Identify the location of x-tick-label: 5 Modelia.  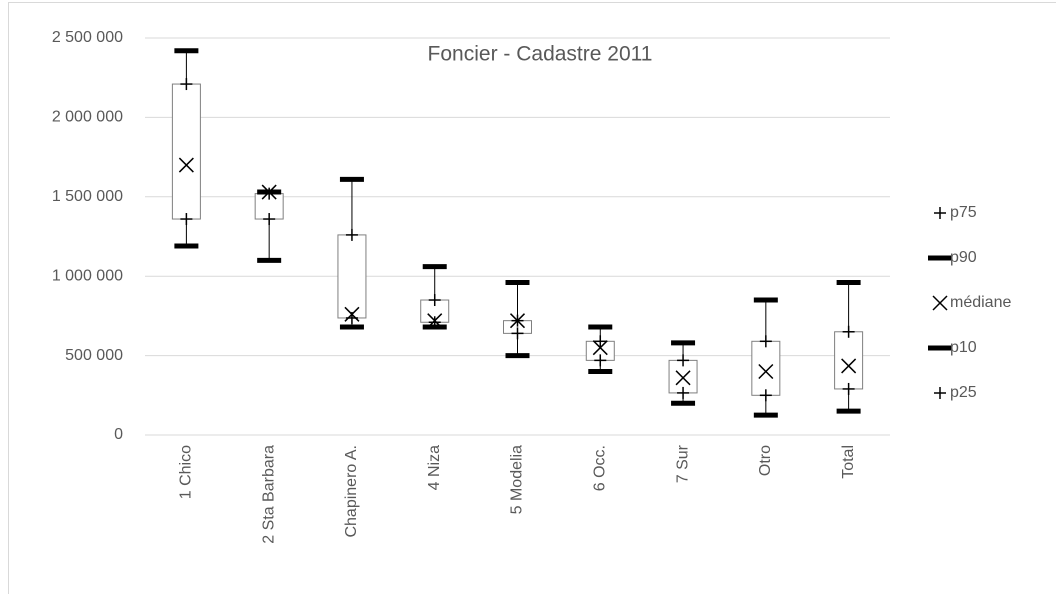
(517, 479).